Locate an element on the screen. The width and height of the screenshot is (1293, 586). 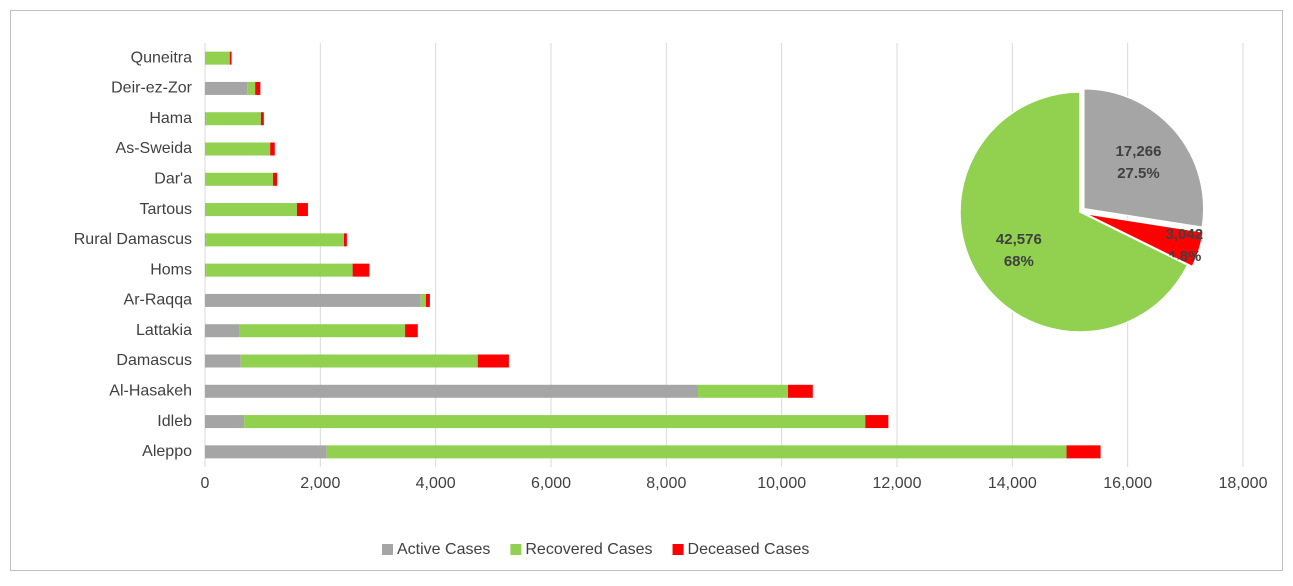
y-tick-label: Homs is located at coordinates (171, 269).